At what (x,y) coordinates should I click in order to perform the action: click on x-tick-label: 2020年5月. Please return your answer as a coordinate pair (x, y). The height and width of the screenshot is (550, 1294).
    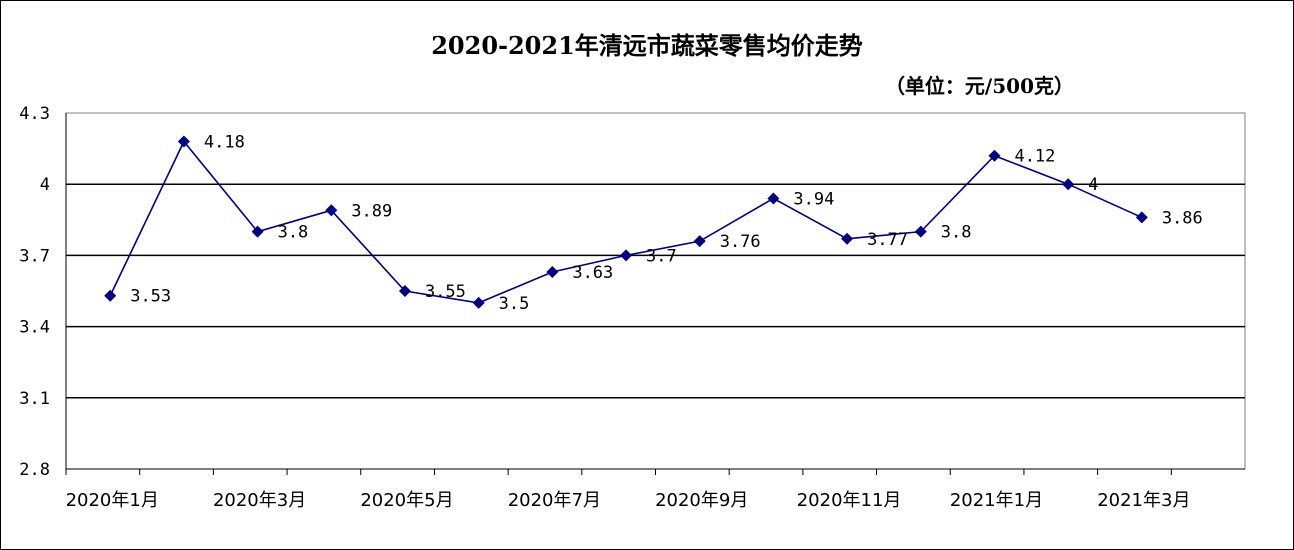
    Looking at the image, I should click on (406, 500).